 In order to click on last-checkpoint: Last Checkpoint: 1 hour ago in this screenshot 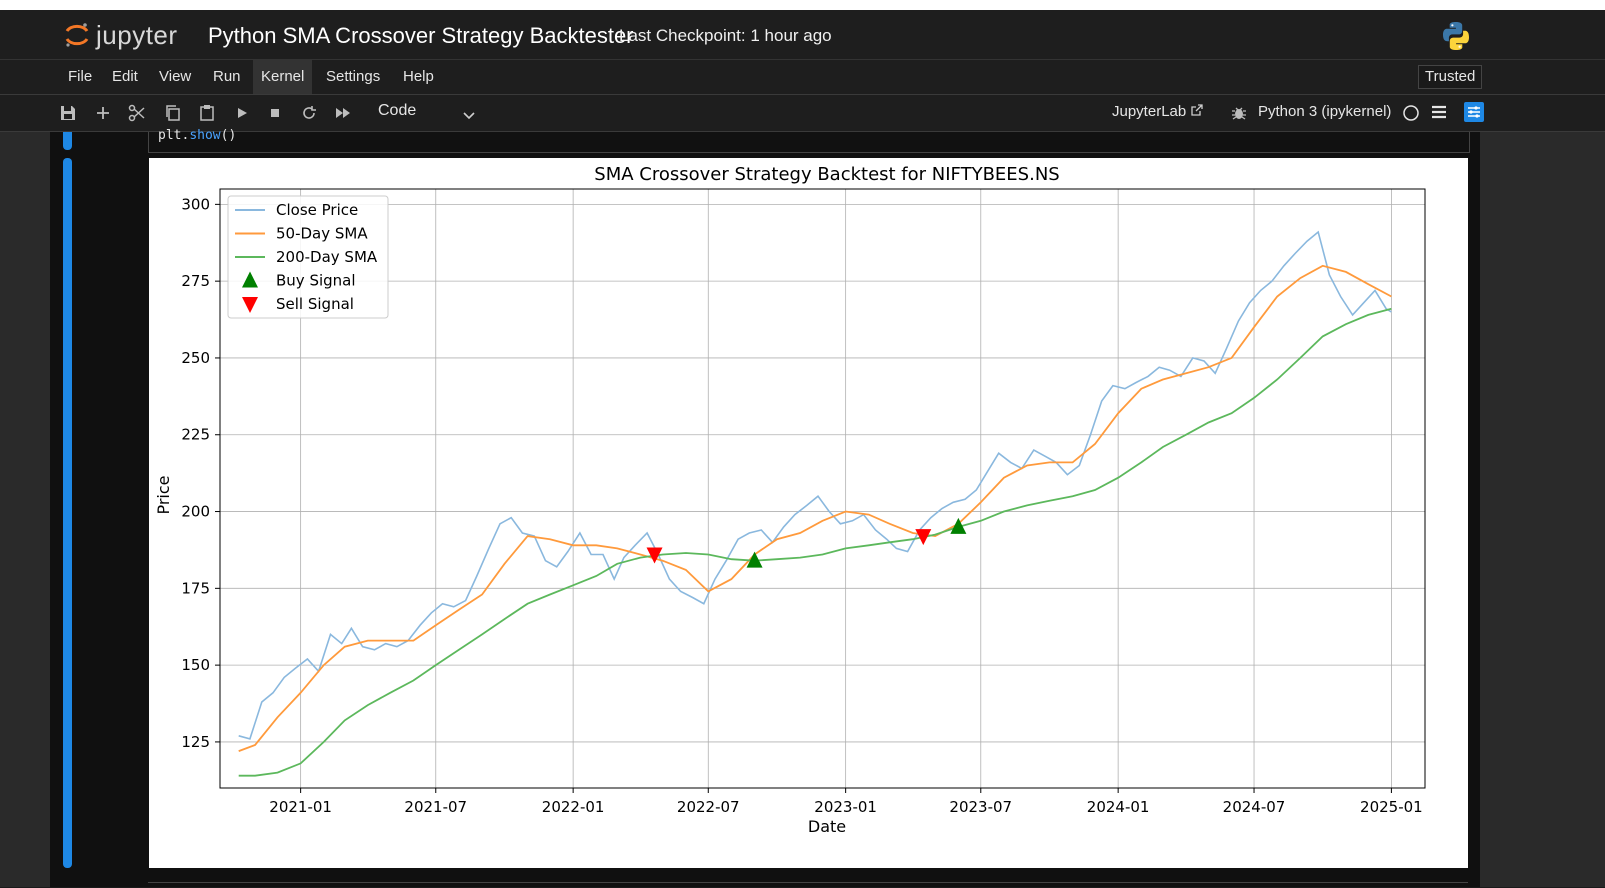, I will do `click(725, 35)`.